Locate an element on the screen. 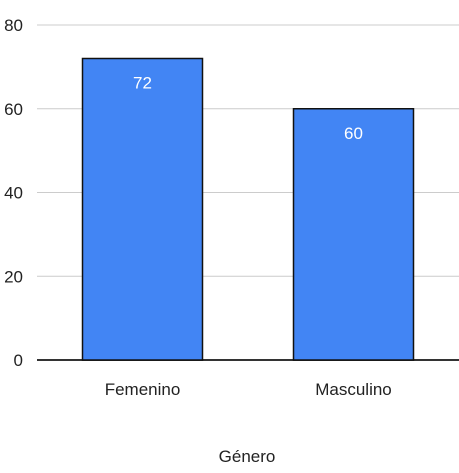 This screenshot has height=473, width=459. x-axis-ticks: Femenino Masculino is located at coordinates (248, 389).